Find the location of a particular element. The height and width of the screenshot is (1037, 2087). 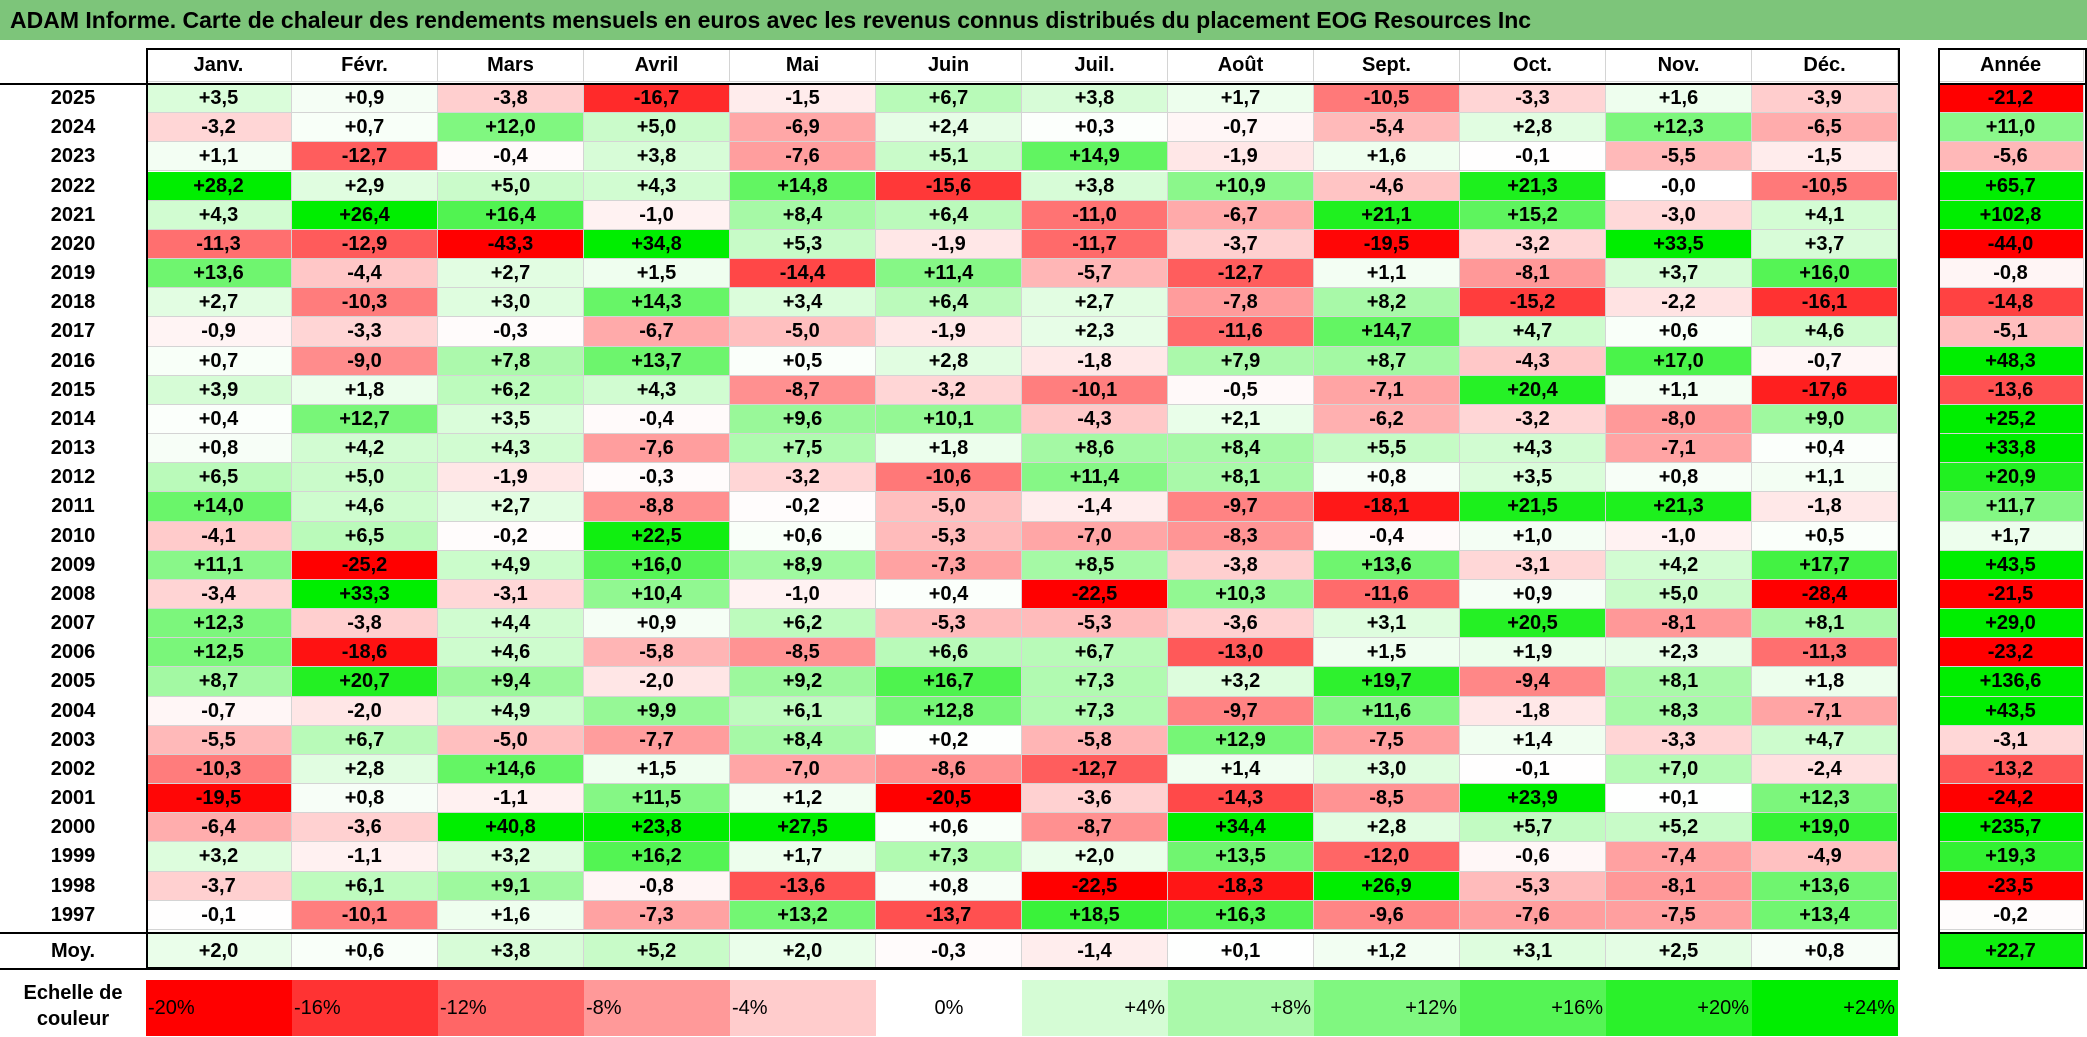

color-scale-stop: +20% is located at coordinates (1679, 1008).